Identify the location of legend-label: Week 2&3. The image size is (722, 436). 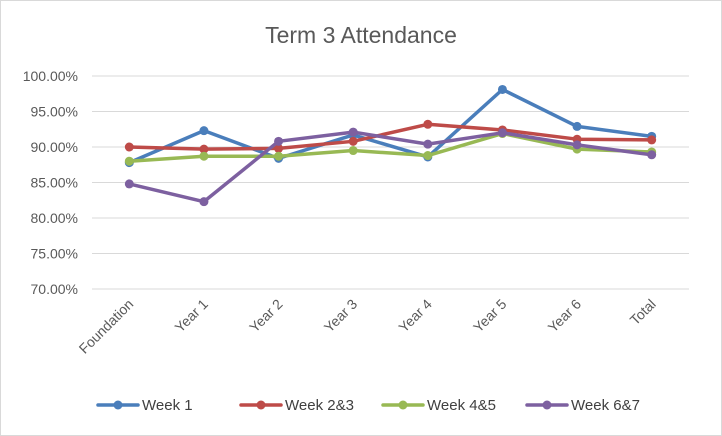
(319, 405).